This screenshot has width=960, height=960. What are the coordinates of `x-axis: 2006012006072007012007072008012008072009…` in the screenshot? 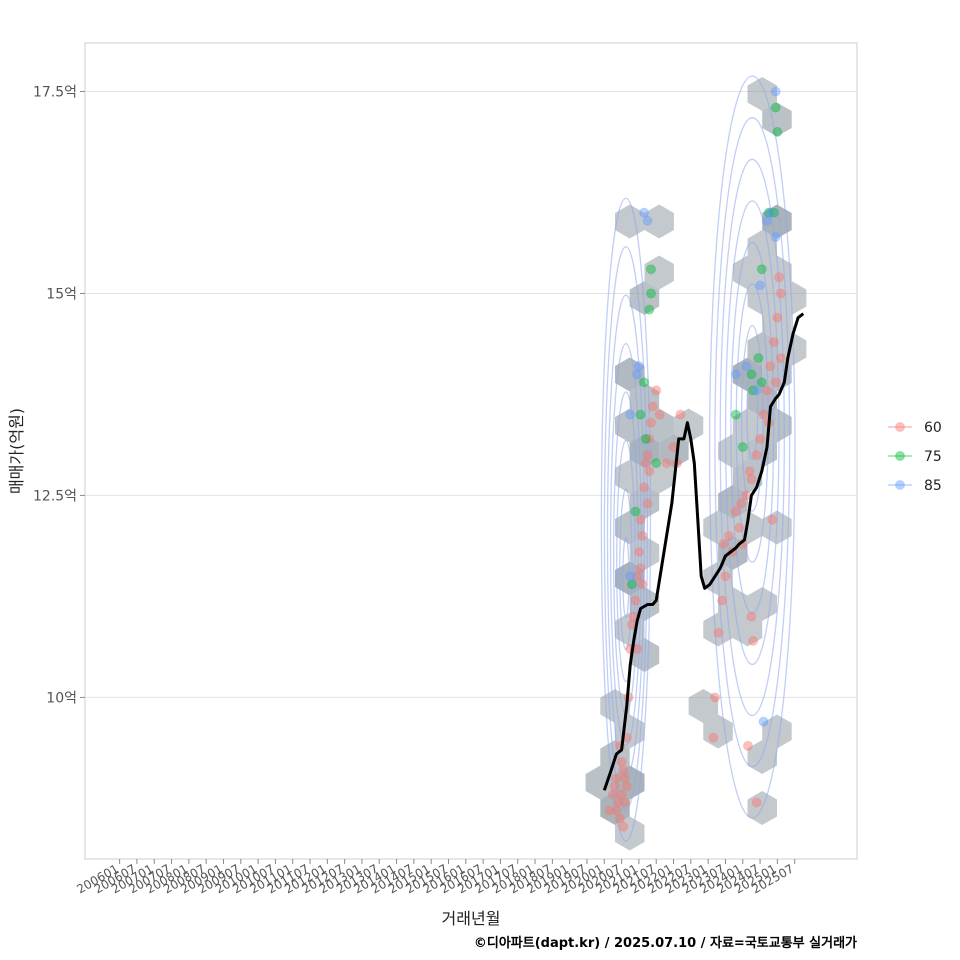 It's located at (435, 878).